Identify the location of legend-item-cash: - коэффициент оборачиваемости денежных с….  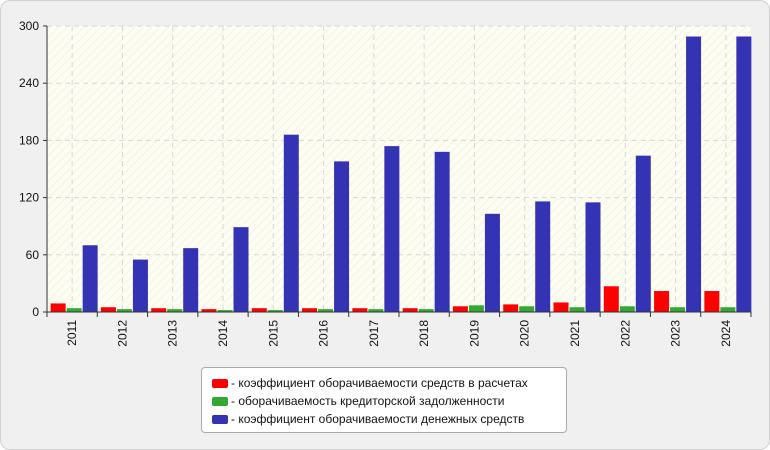
(389, 419).